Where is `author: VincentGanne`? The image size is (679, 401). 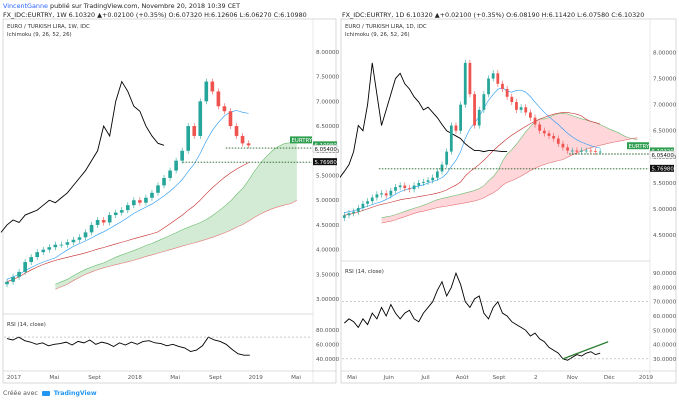 author: VincentGanne is located at coordinates (25, 6).